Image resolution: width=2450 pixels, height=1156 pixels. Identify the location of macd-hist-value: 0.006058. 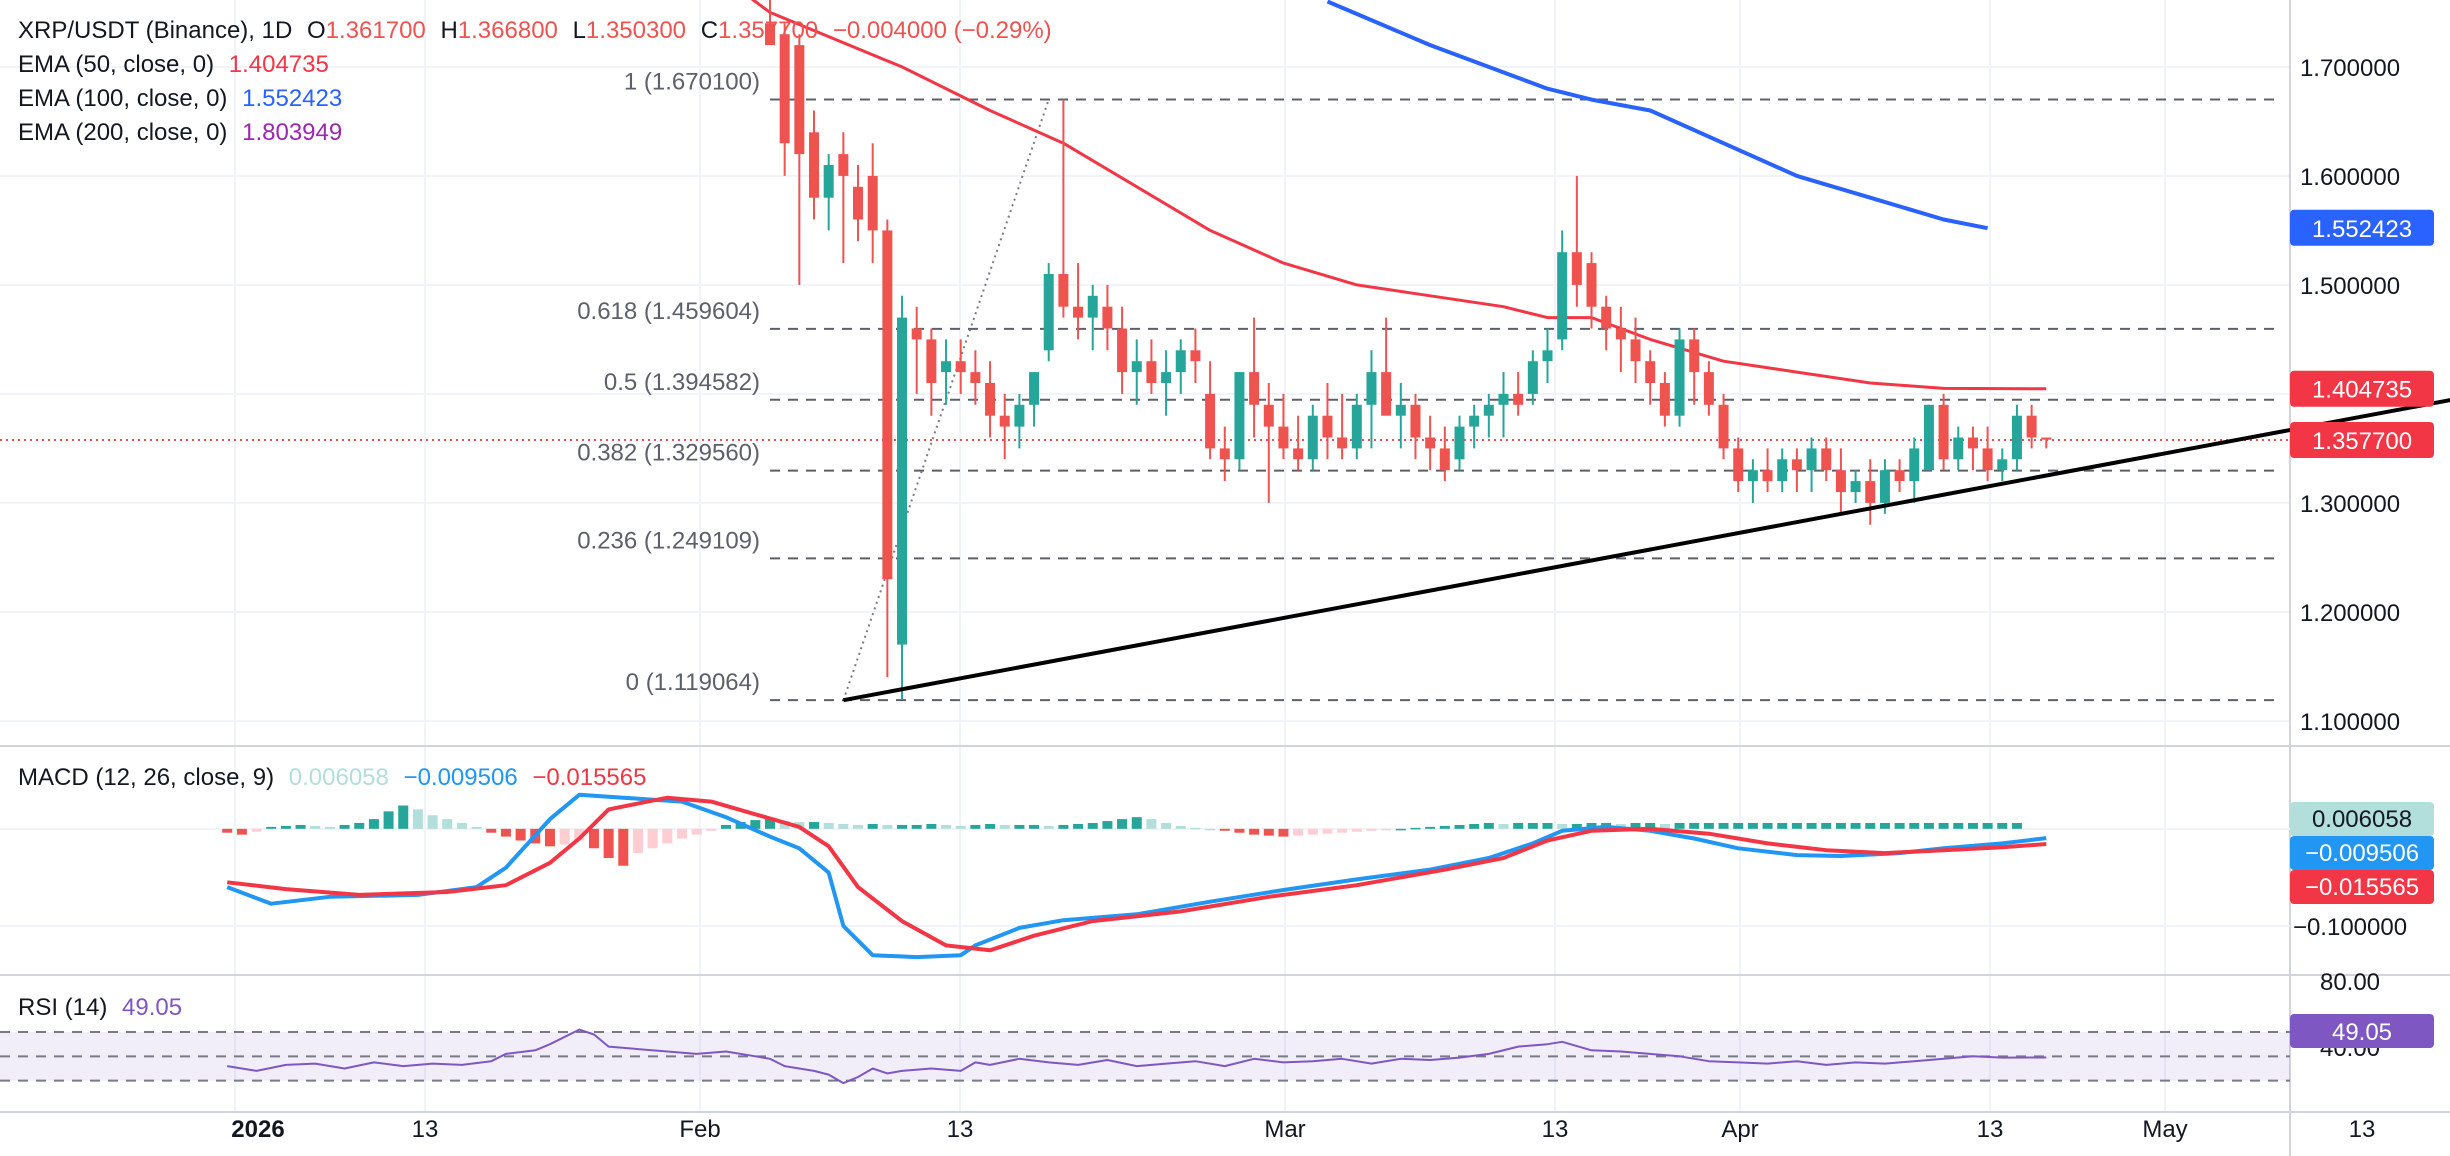
(338, 777).